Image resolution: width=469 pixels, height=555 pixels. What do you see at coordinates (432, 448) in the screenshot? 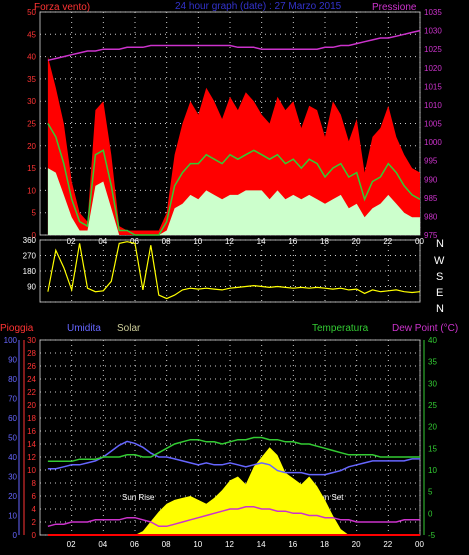
I see `y-tick-temperature: 15` at bounding box center [432, 448].